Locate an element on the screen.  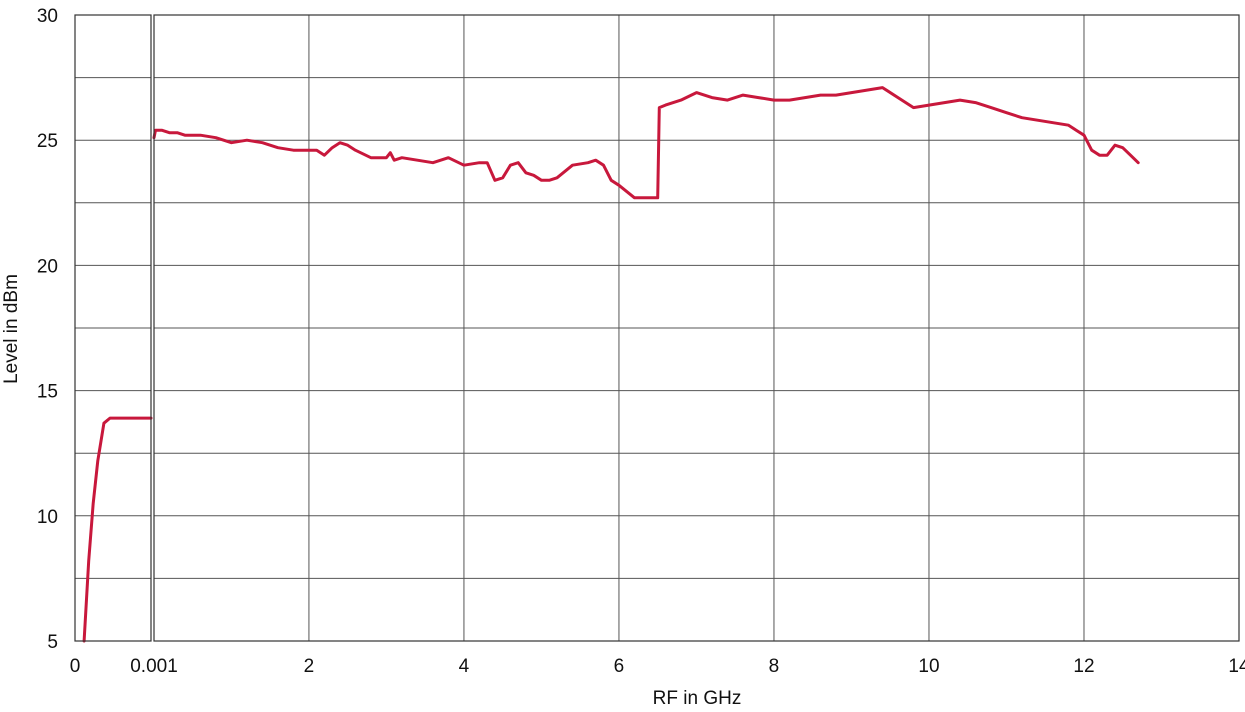
x-tick-label: 10 is located at coordinates (928, 666).